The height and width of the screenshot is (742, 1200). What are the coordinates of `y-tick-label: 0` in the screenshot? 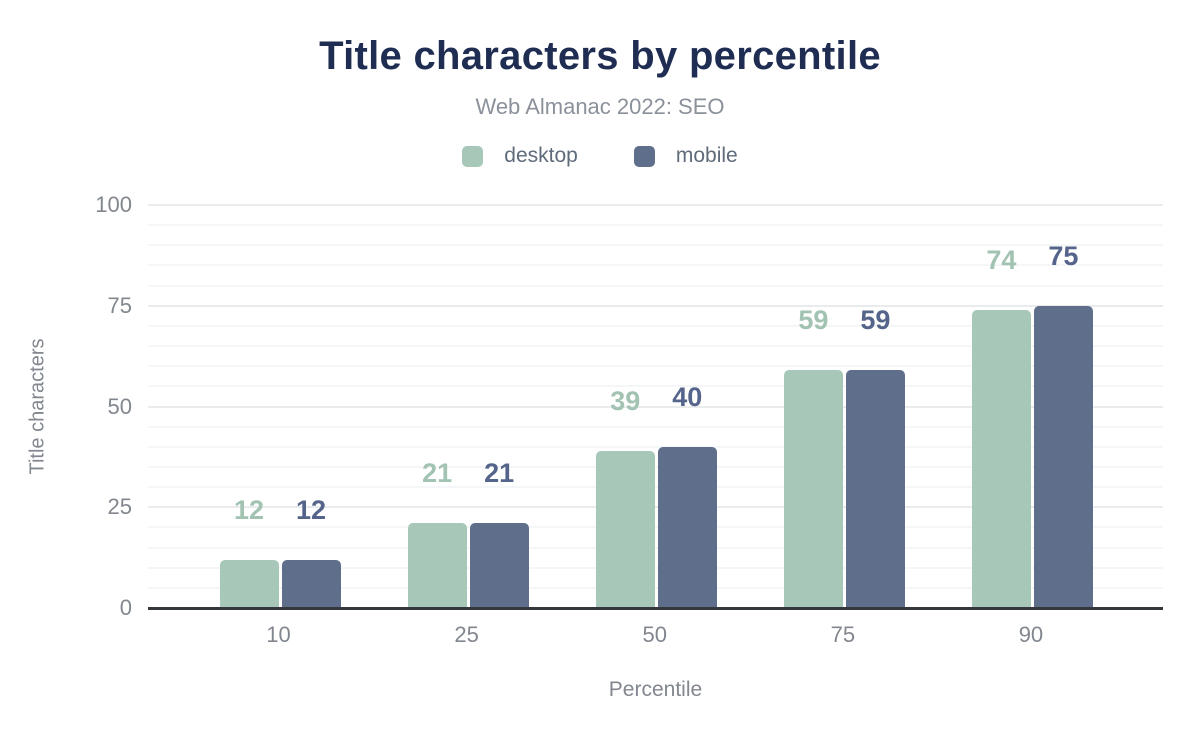 It's located at (125, 607).